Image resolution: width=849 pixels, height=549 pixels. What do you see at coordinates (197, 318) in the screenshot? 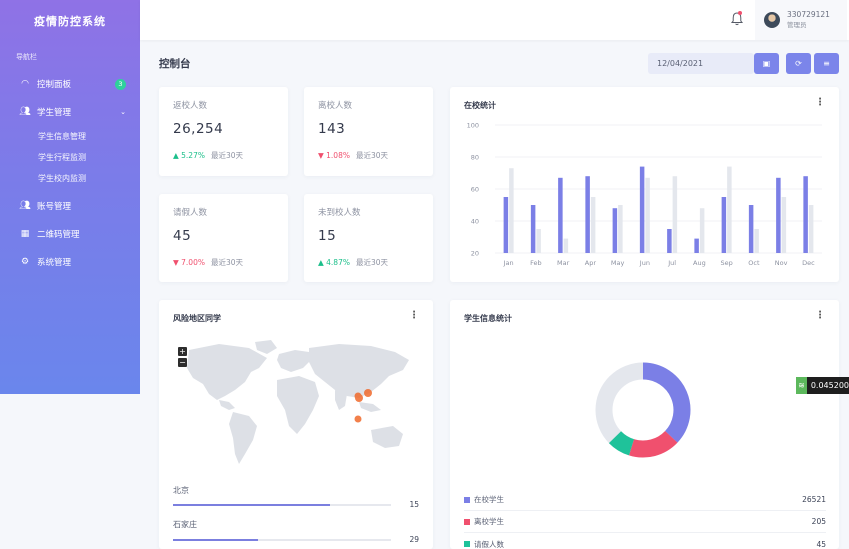
I see `card-title: 风险地区同学` at bounding box center [197, 318].